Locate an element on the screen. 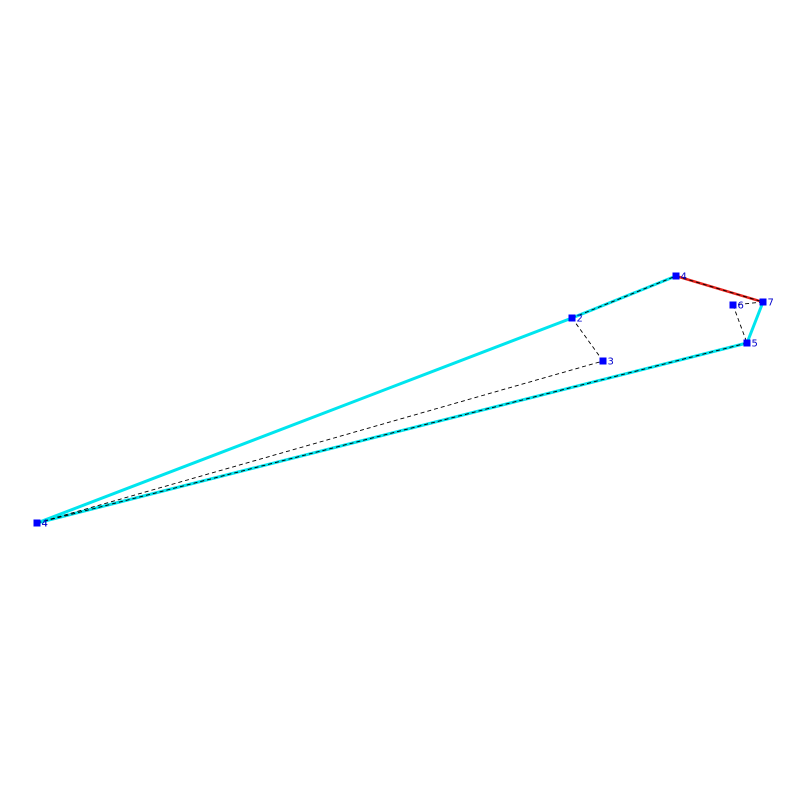  path-segment-p7-p6 is located at coordinates (748, 303).